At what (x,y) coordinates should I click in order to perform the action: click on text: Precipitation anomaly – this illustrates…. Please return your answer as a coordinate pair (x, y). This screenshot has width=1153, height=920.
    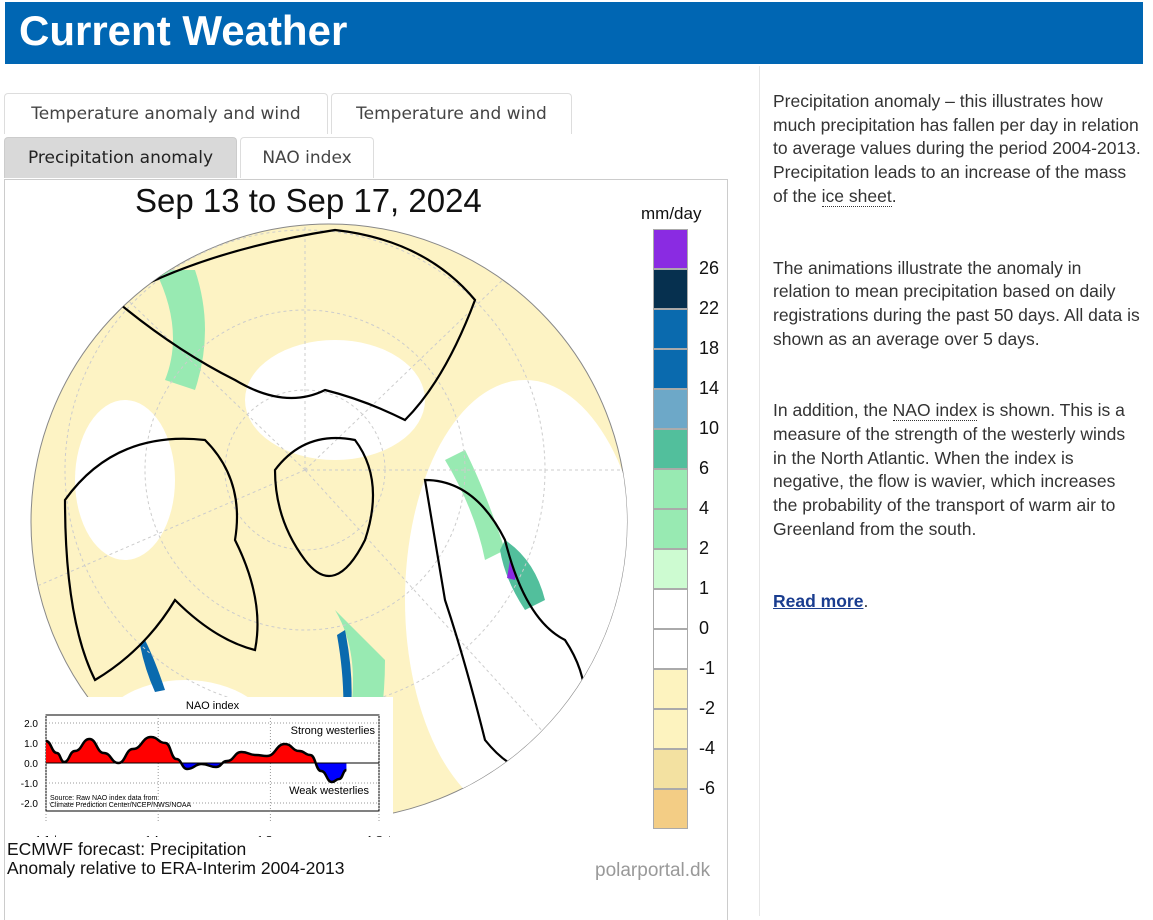
    Looking at the image, I should click on (957, 148).